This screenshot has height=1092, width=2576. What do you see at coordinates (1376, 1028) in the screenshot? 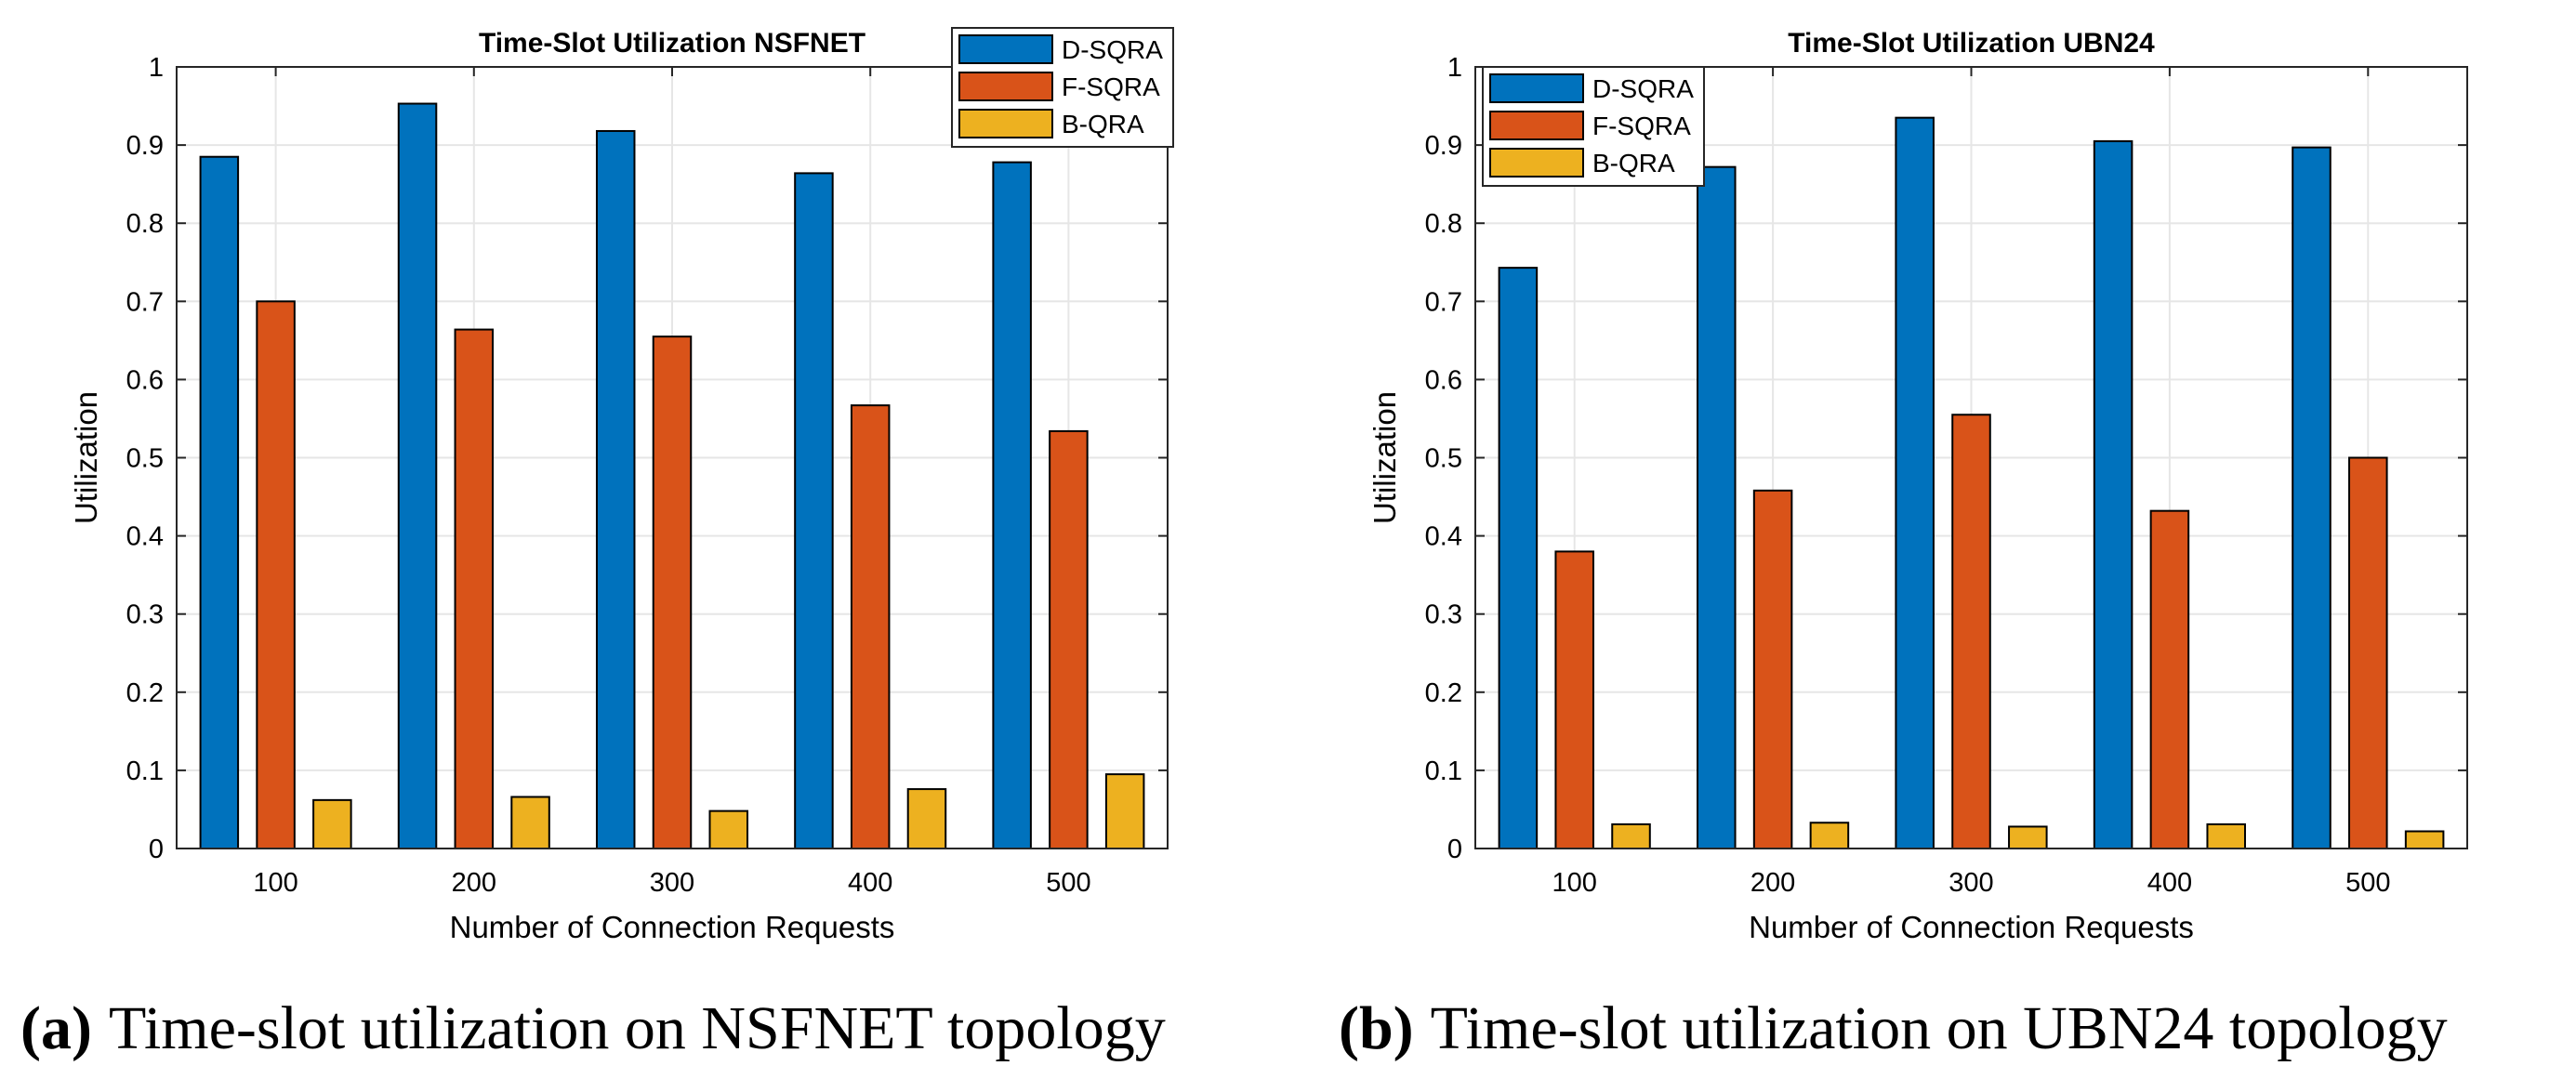
I see `caption-label: (b)` at bounding box center [1376, 1028].